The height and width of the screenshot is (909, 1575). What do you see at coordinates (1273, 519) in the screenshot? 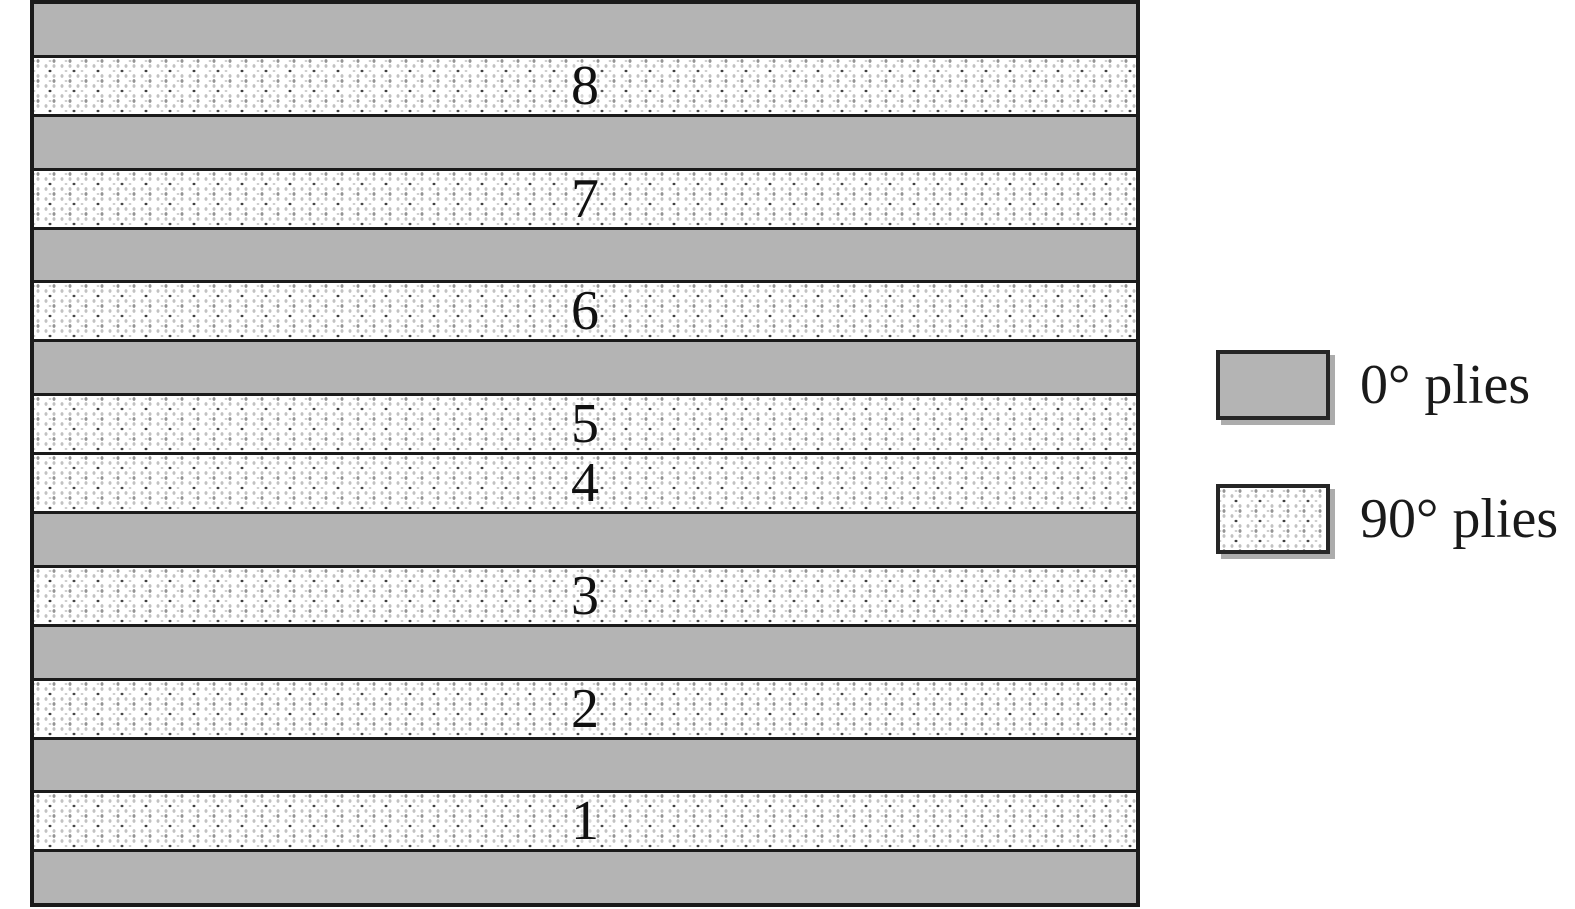
I see `legend-swatch-90deg` at bounding box center [1273, 519].